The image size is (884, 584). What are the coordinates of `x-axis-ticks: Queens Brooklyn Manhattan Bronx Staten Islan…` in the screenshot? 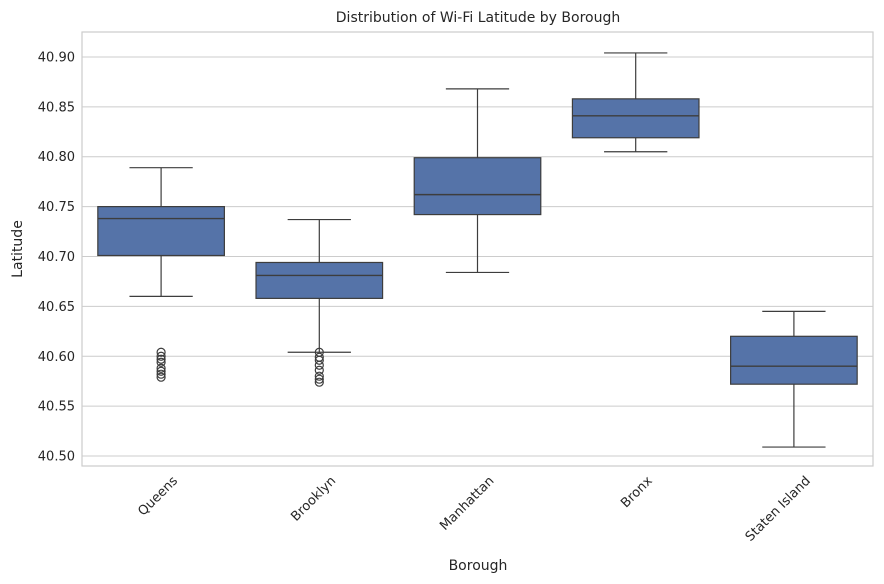 It's located at (474, 508).